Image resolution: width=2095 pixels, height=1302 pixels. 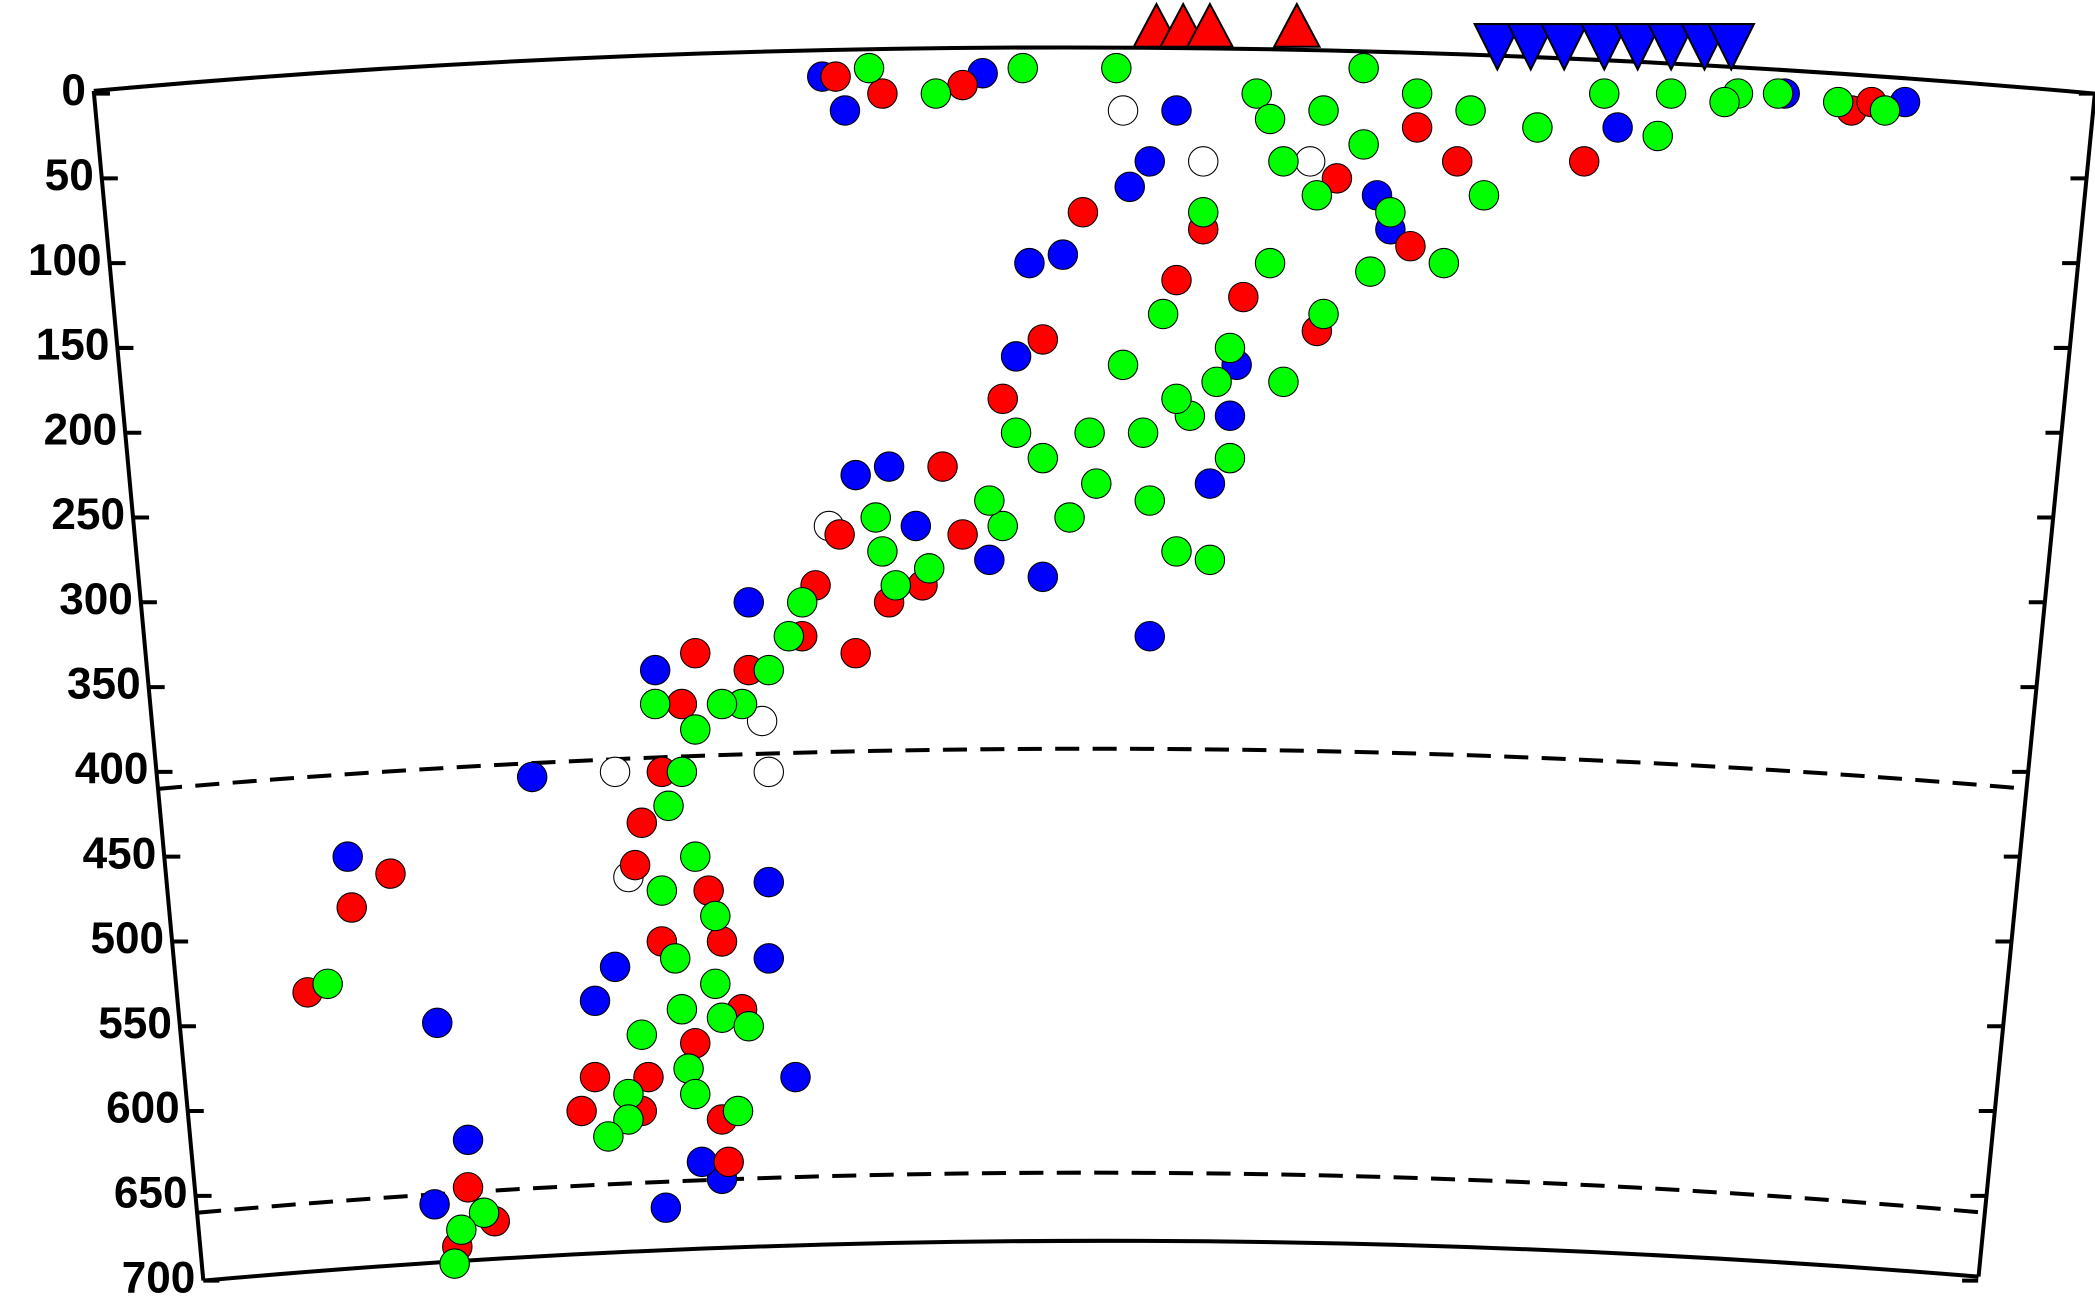 What do you see at coordinates (148, 685) in the screenshot?
I see `frame-left` at bounding box center [148, 685].